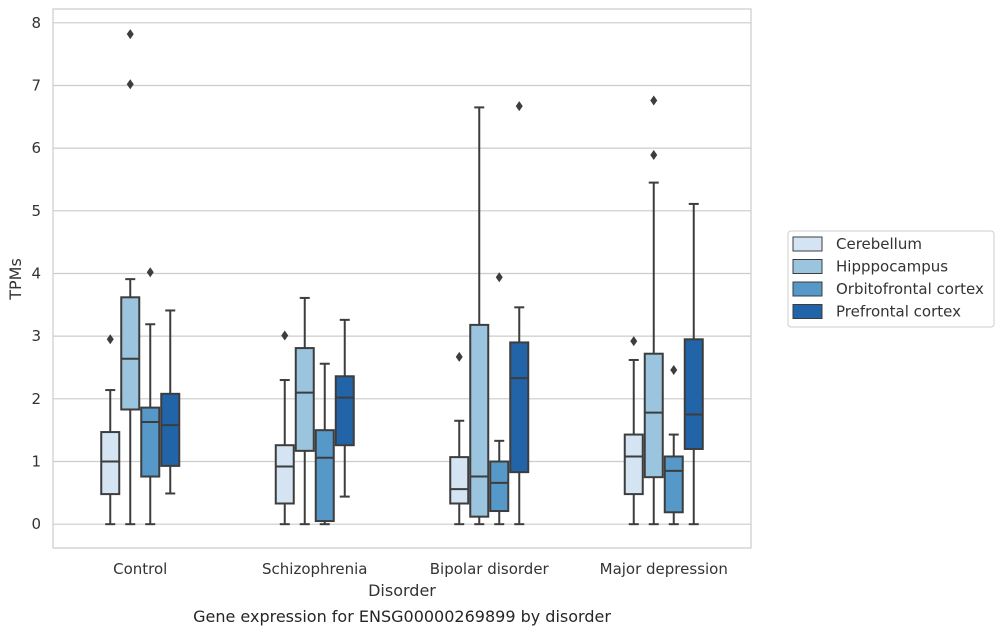  What do you see at coordinates (36, 211) in the screenshot?
I see `y-tick-label: 5` at bounding box center [36, 211].